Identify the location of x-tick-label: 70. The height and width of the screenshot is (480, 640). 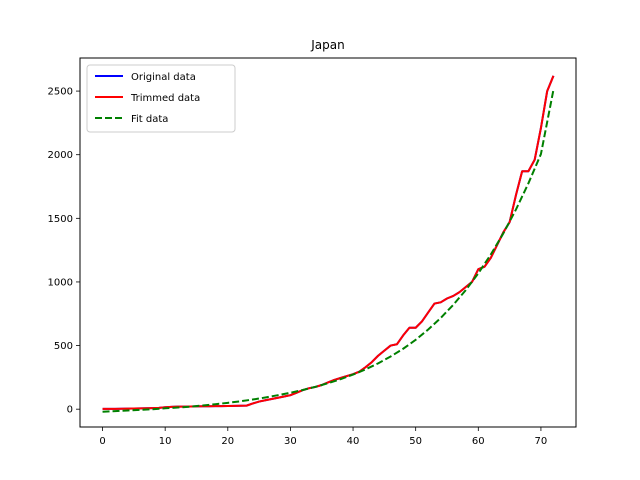
(541, 441).